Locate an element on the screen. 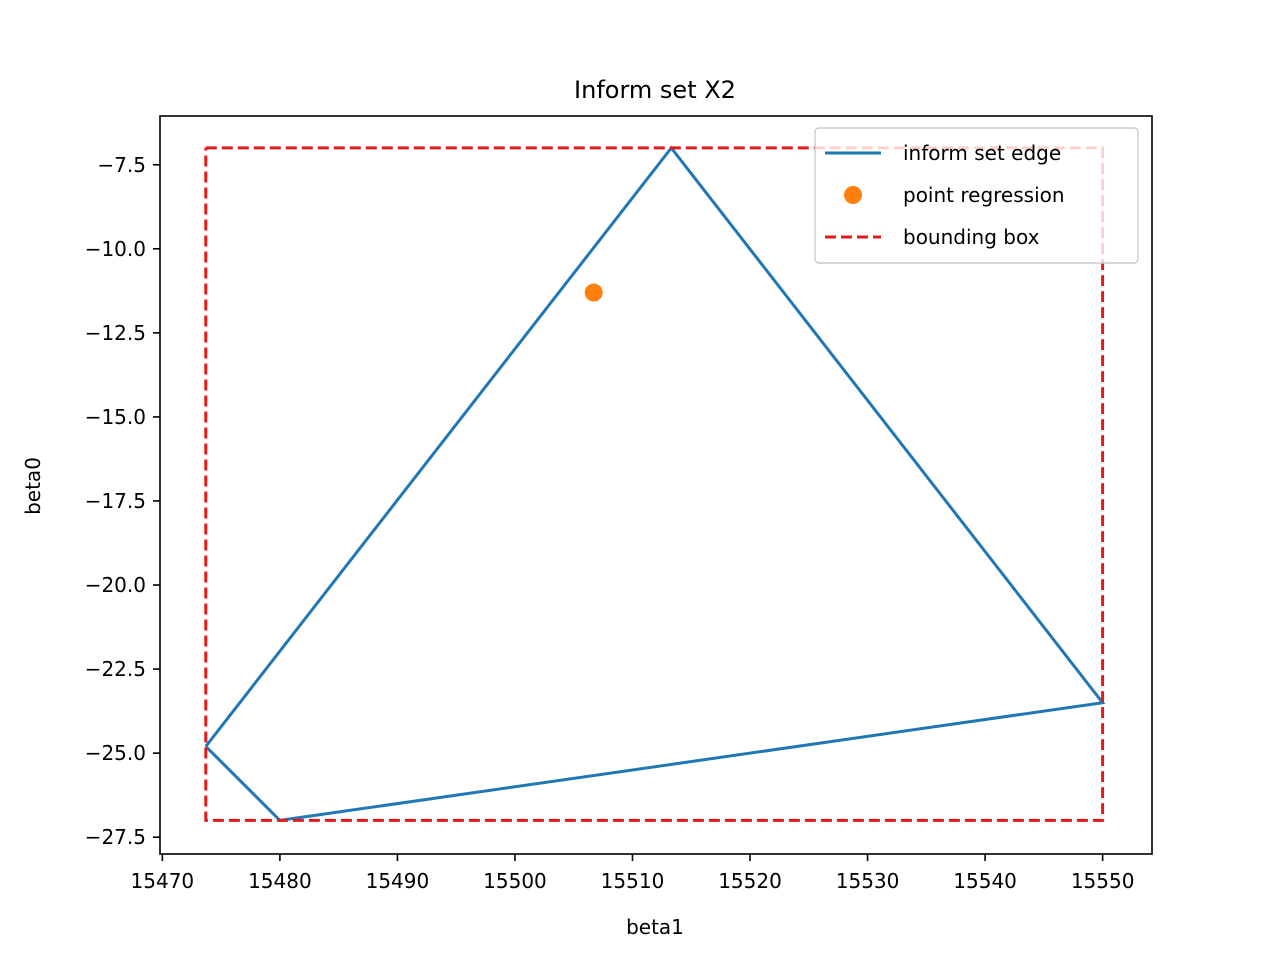  chart-title: Inform set X2 is located at coordinates (655, 90).